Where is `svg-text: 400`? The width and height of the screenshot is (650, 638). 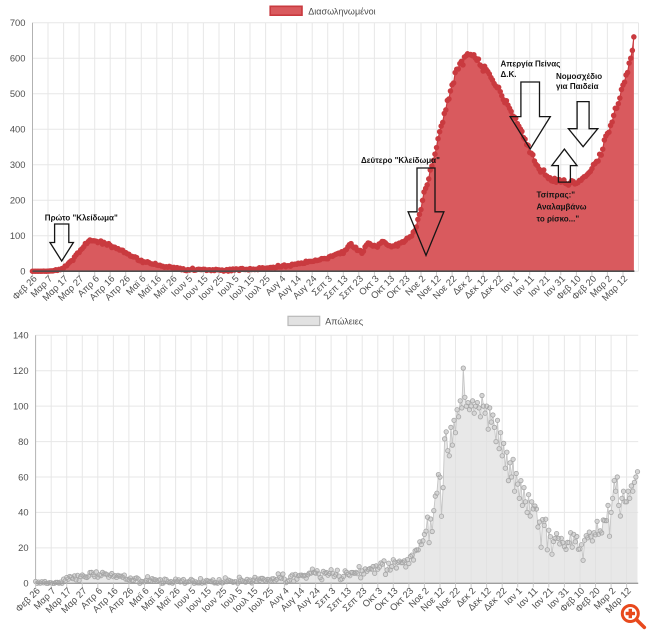 svg-text: 400 is located at coordinates (18, 129).